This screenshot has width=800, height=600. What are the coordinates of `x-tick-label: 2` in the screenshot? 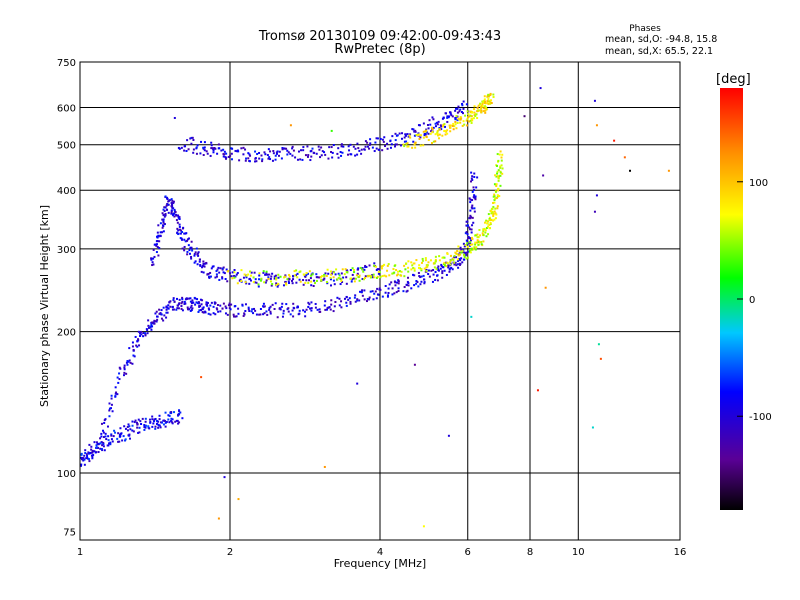 It's located at (230, 552).